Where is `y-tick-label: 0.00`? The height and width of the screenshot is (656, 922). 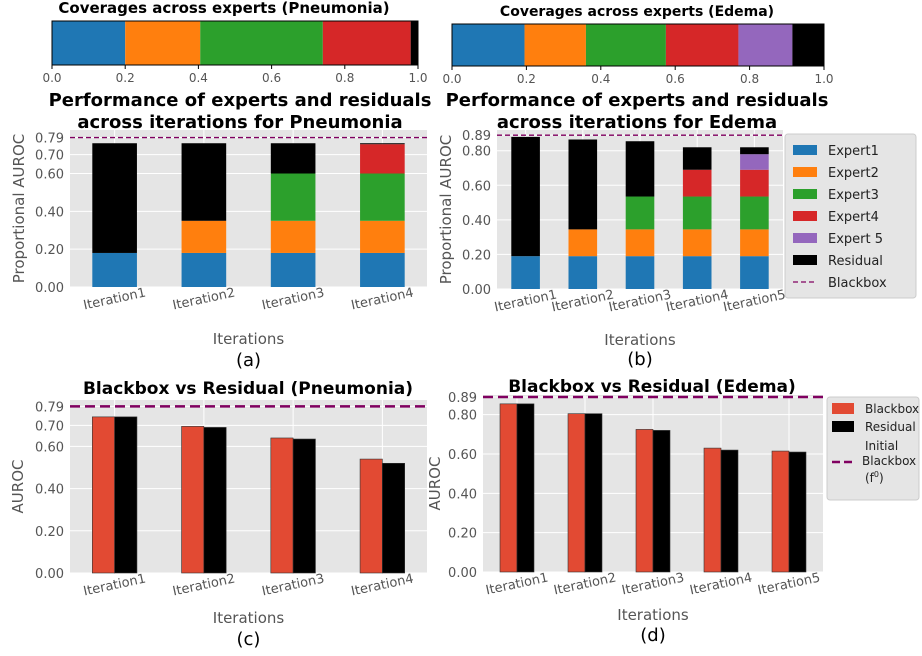
y-tick-label: 0.00 is located at coordinates (49, 574).